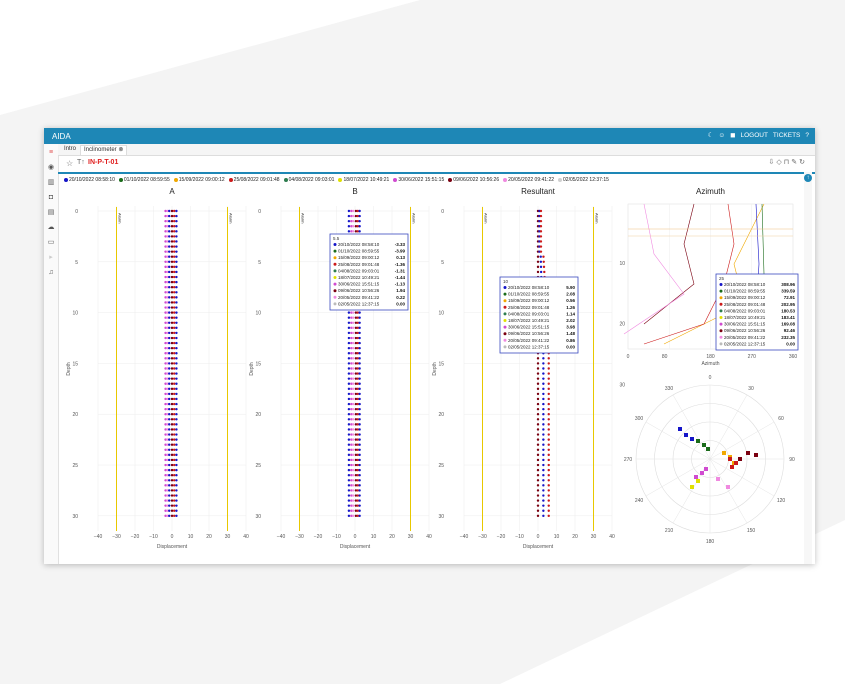 This screenshot has height=684, width=845. I want to click on lock-icon: ⊓, so click(787, 162).